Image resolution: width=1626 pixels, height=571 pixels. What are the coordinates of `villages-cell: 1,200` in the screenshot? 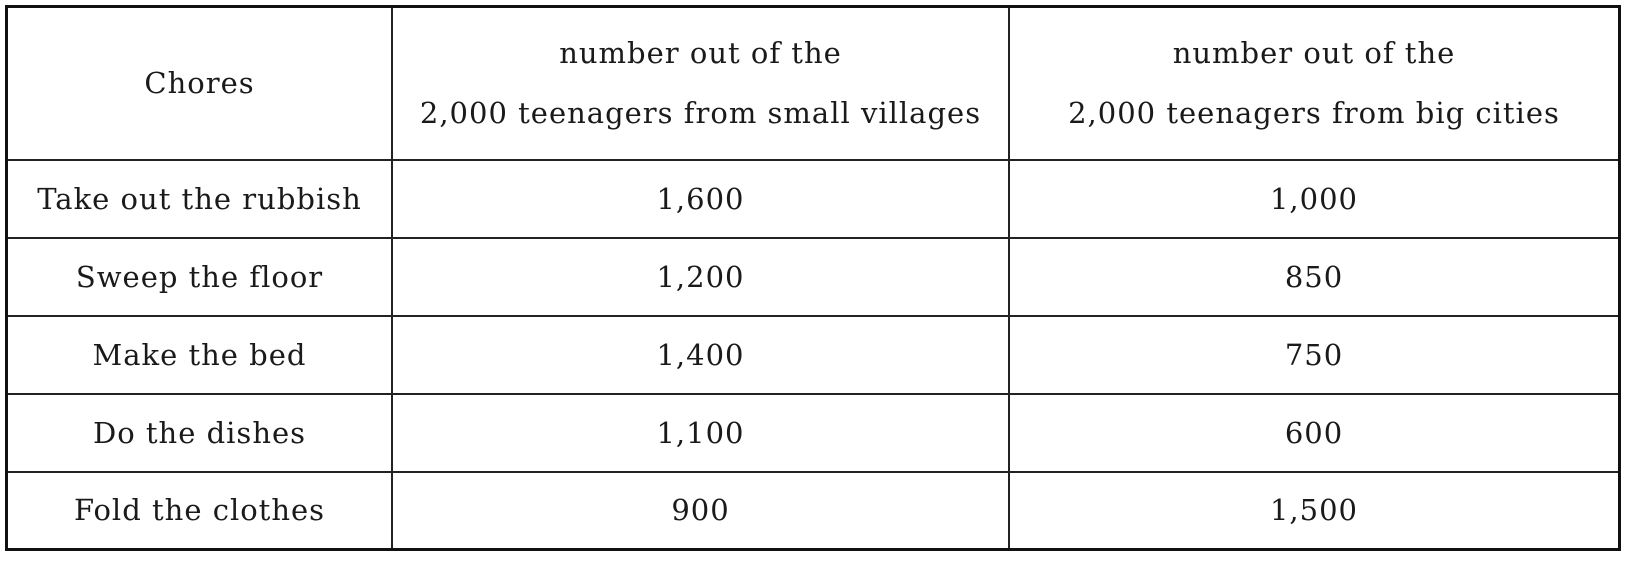 It's located at (700, 276).